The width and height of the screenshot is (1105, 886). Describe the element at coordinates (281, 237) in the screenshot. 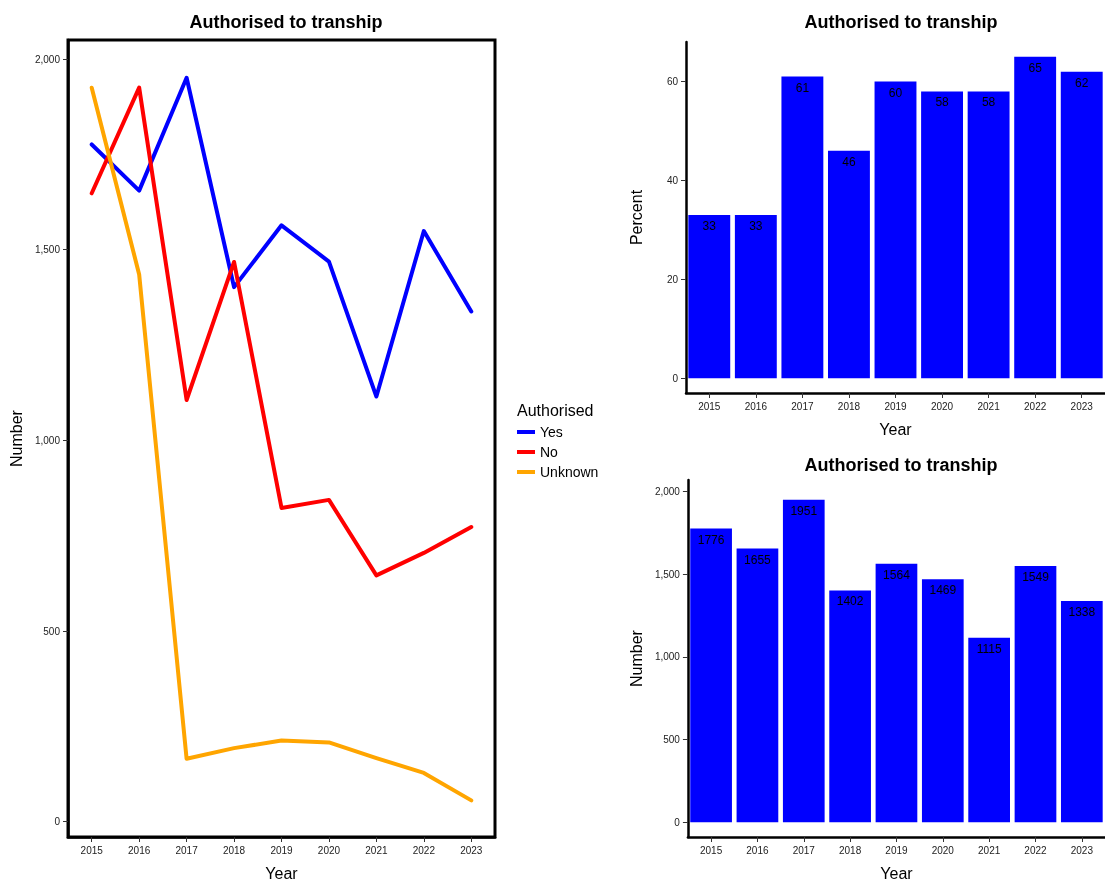

I see `line-series` at that location.